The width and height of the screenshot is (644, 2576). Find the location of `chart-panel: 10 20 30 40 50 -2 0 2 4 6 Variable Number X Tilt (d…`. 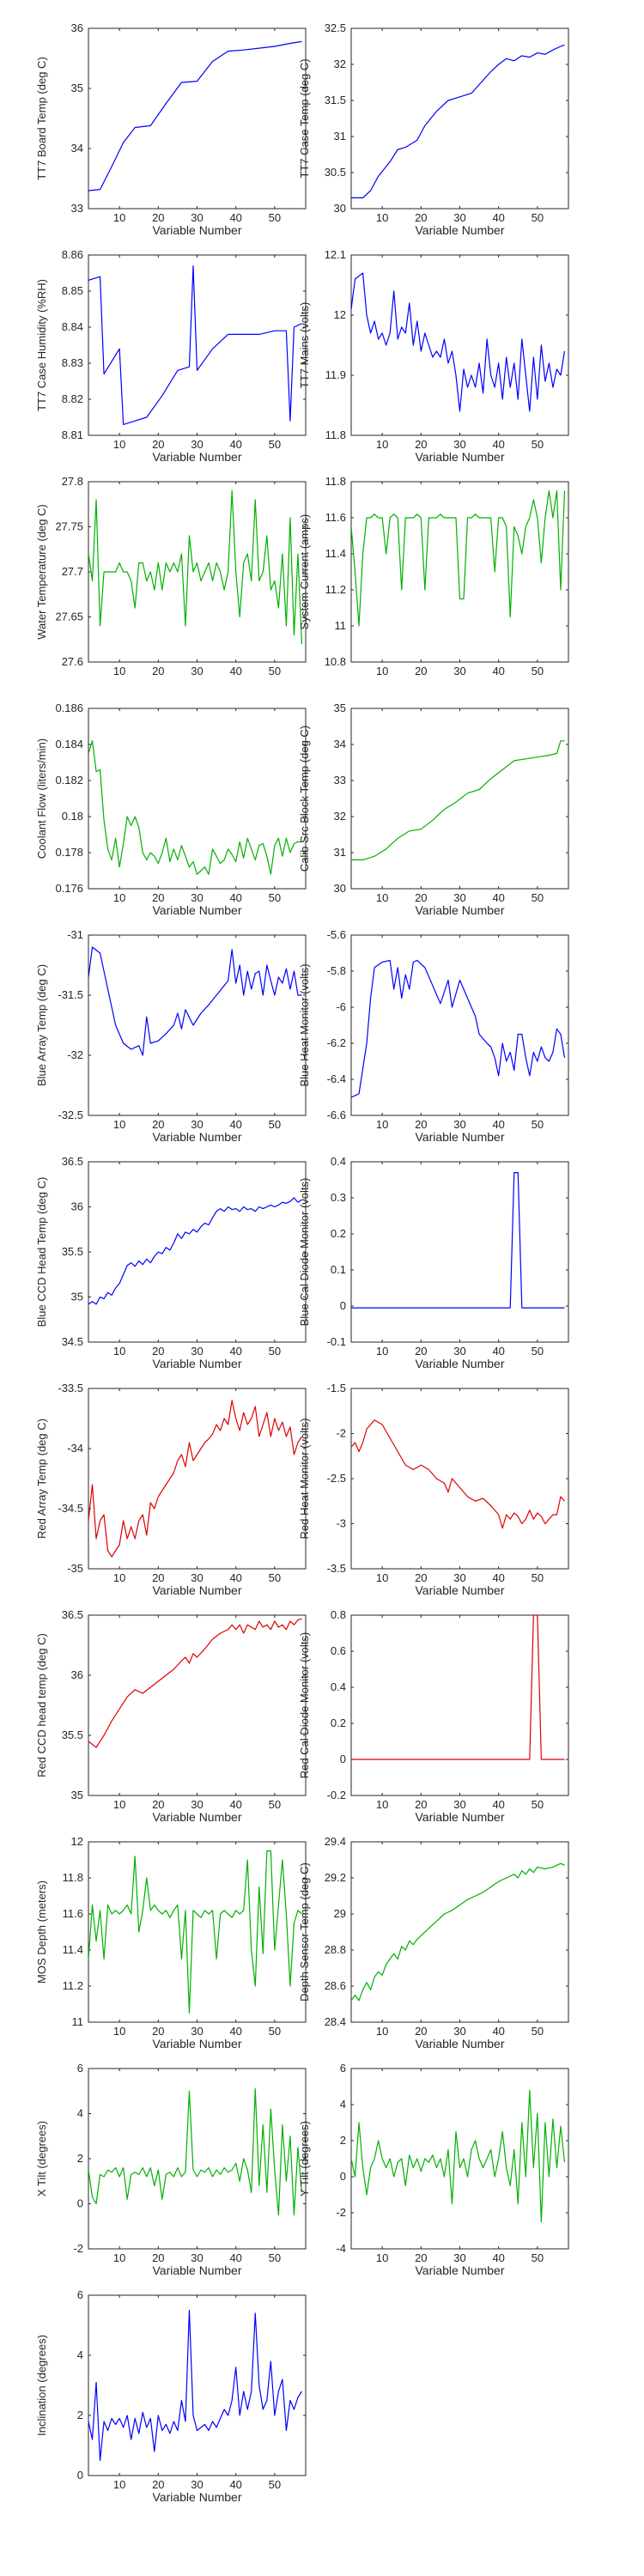

chart-panel: 10 20 30 40 50 -2 0 2 4 6 Variable Number X Tilt (d… is located at coordinates (171, 2170).